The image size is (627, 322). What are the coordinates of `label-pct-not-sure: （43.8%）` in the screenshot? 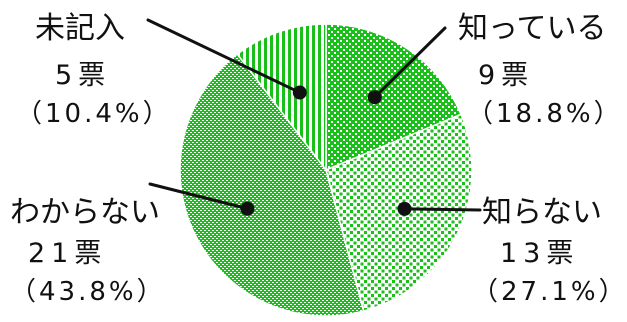 It's located at (88, 292).